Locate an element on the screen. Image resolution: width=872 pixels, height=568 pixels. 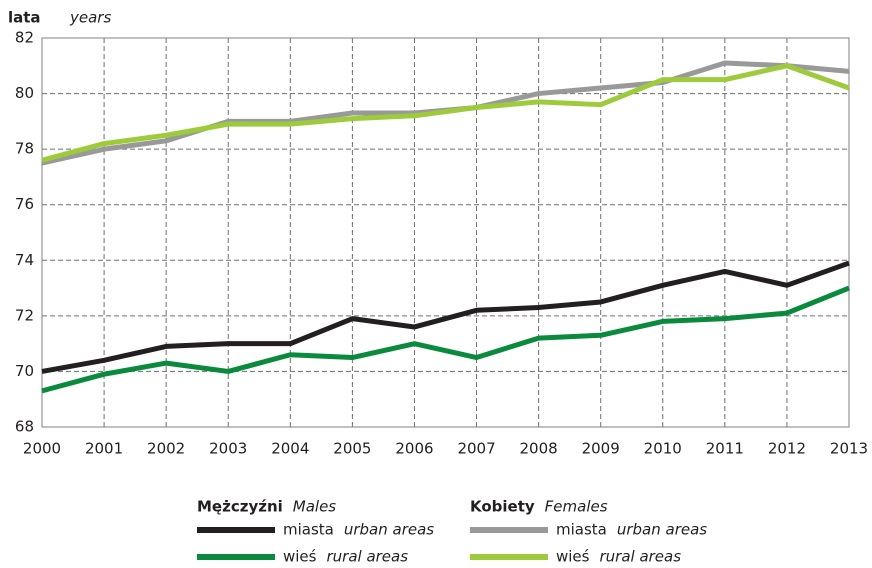
x-tick-label: 2002 is located at coordinates (166, 449).